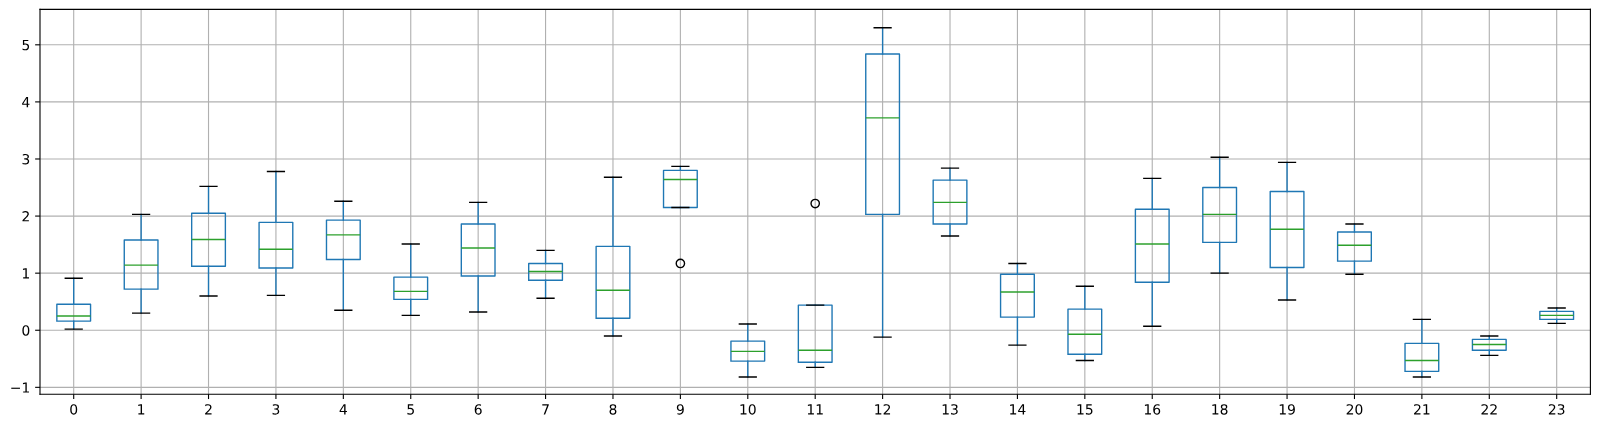  I want to click on x-tick-label: 12, so click(883, 409).